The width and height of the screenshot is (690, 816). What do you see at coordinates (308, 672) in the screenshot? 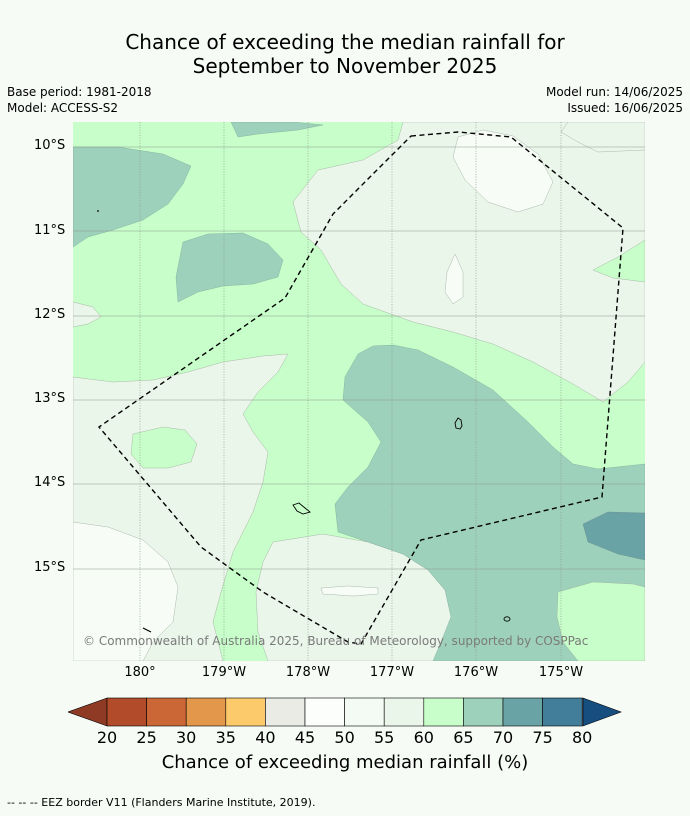
I see `lon-label-178w: 178°W` at bounding box center [308, 672].